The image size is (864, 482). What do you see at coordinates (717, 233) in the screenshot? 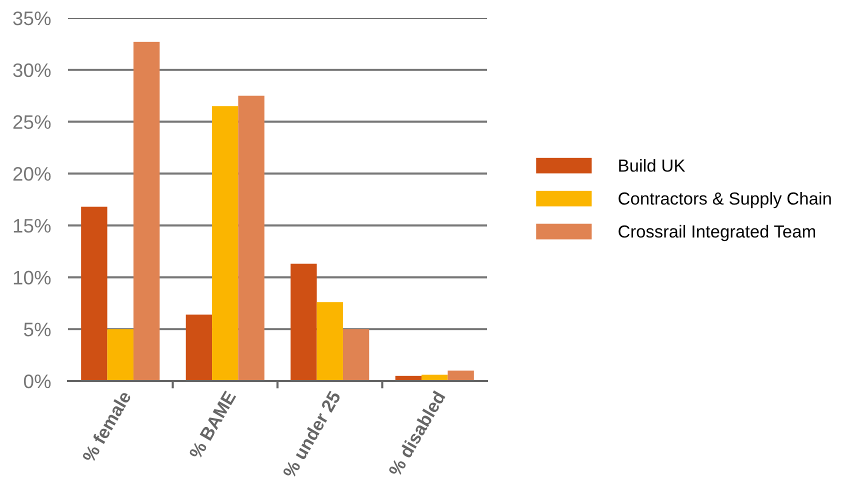
I see `legend-label: Crossrail Integrated Team` at bounding box center [717, 233].